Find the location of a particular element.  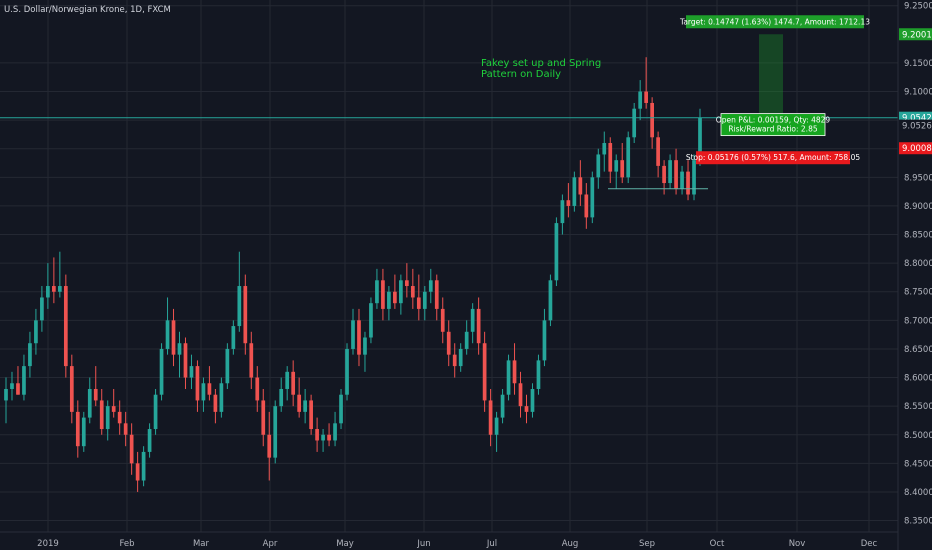

y-tick-label: 8.45000 is located at coordinates (918, 464).